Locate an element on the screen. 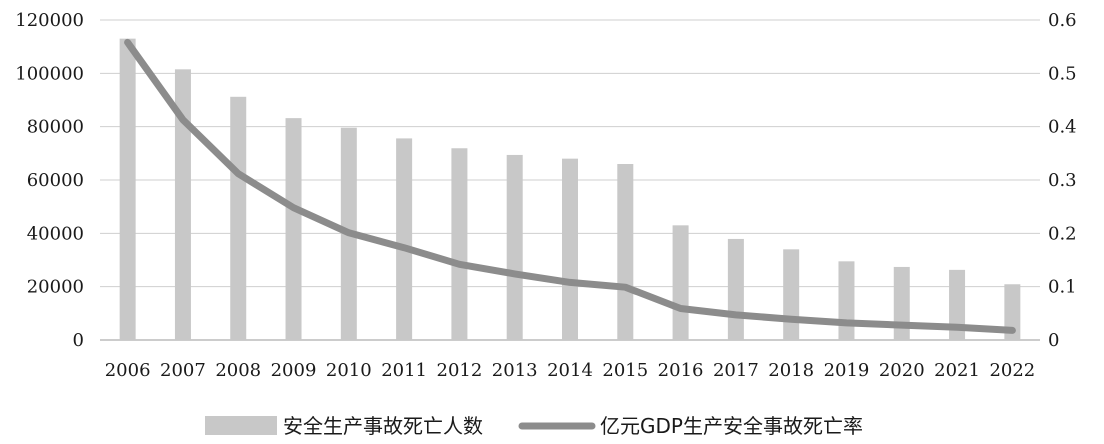 Image resolution: width=1104 pixels, height=444 pixels. x-tick-label: 2019 is located at coordinates (847, 370).